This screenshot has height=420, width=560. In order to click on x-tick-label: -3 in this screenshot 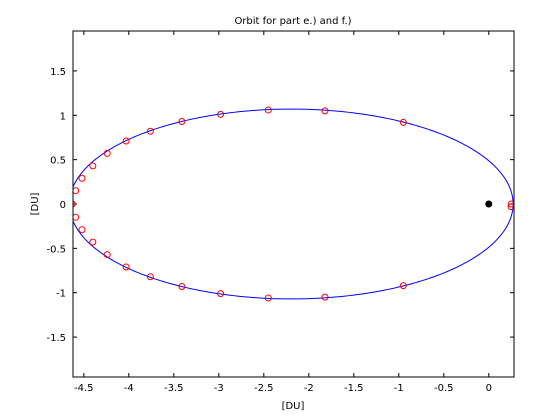, I will do `click(219, 388)`.